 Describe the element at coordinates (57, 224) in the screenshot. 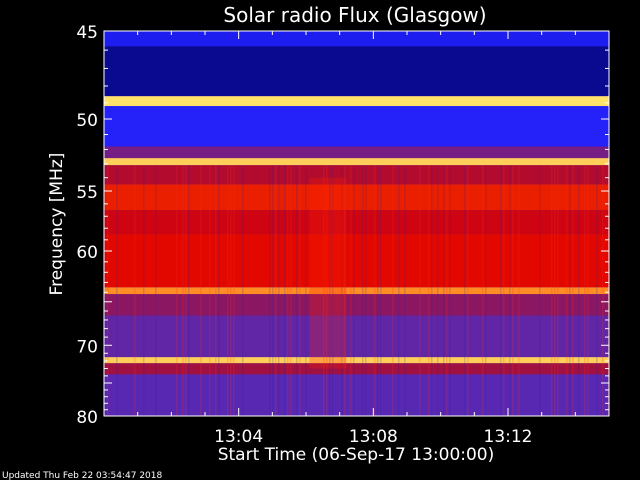

I see `y-axis-label: Frequency [MHz]` at that location.